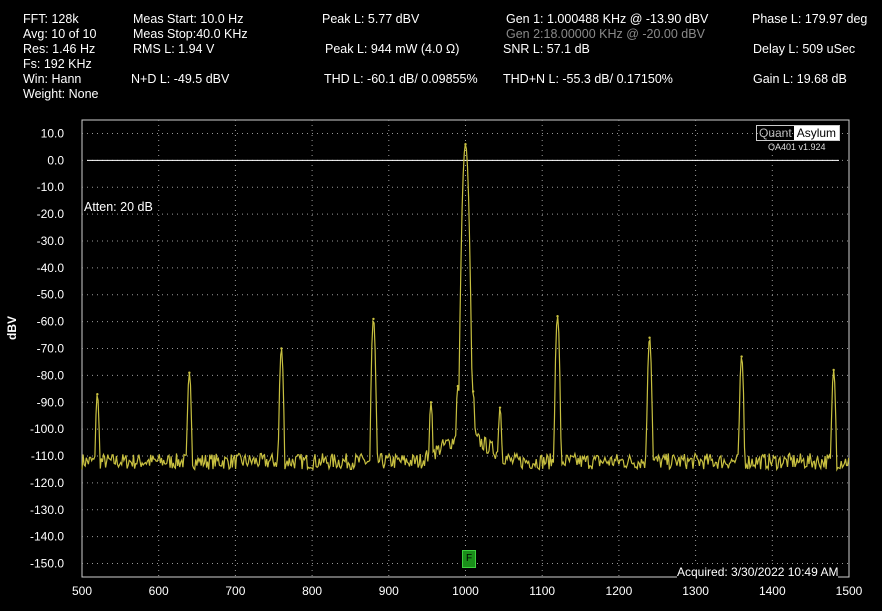 The height and width of the screenshot is (611, 882). I want to click on y-tick-label: -20.0, so click(51, 214).